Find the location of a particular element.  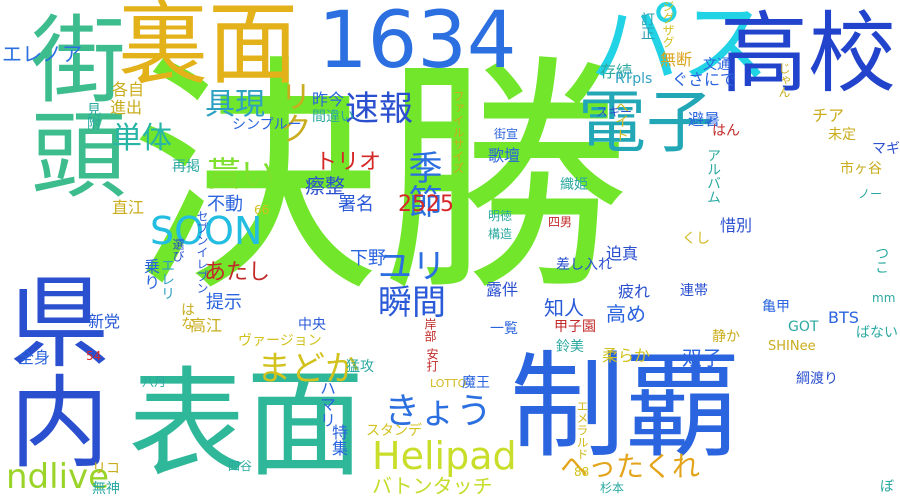

word-まどか: まどか is located at coordinates (308, 369).